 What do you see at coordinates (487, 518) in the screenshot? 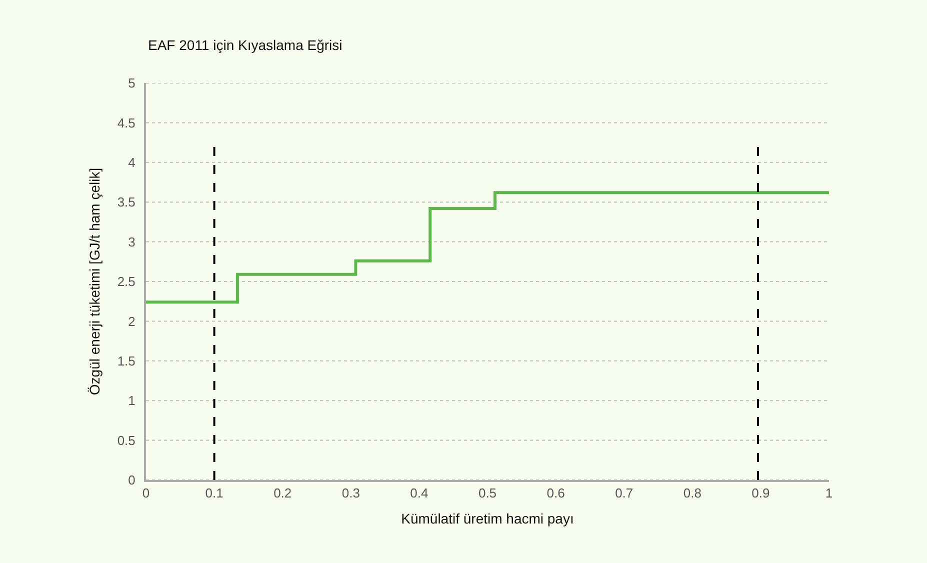
I see `x-axis-title: Kümülatif üretim hacmi payı` at bounding box center [487, 518].